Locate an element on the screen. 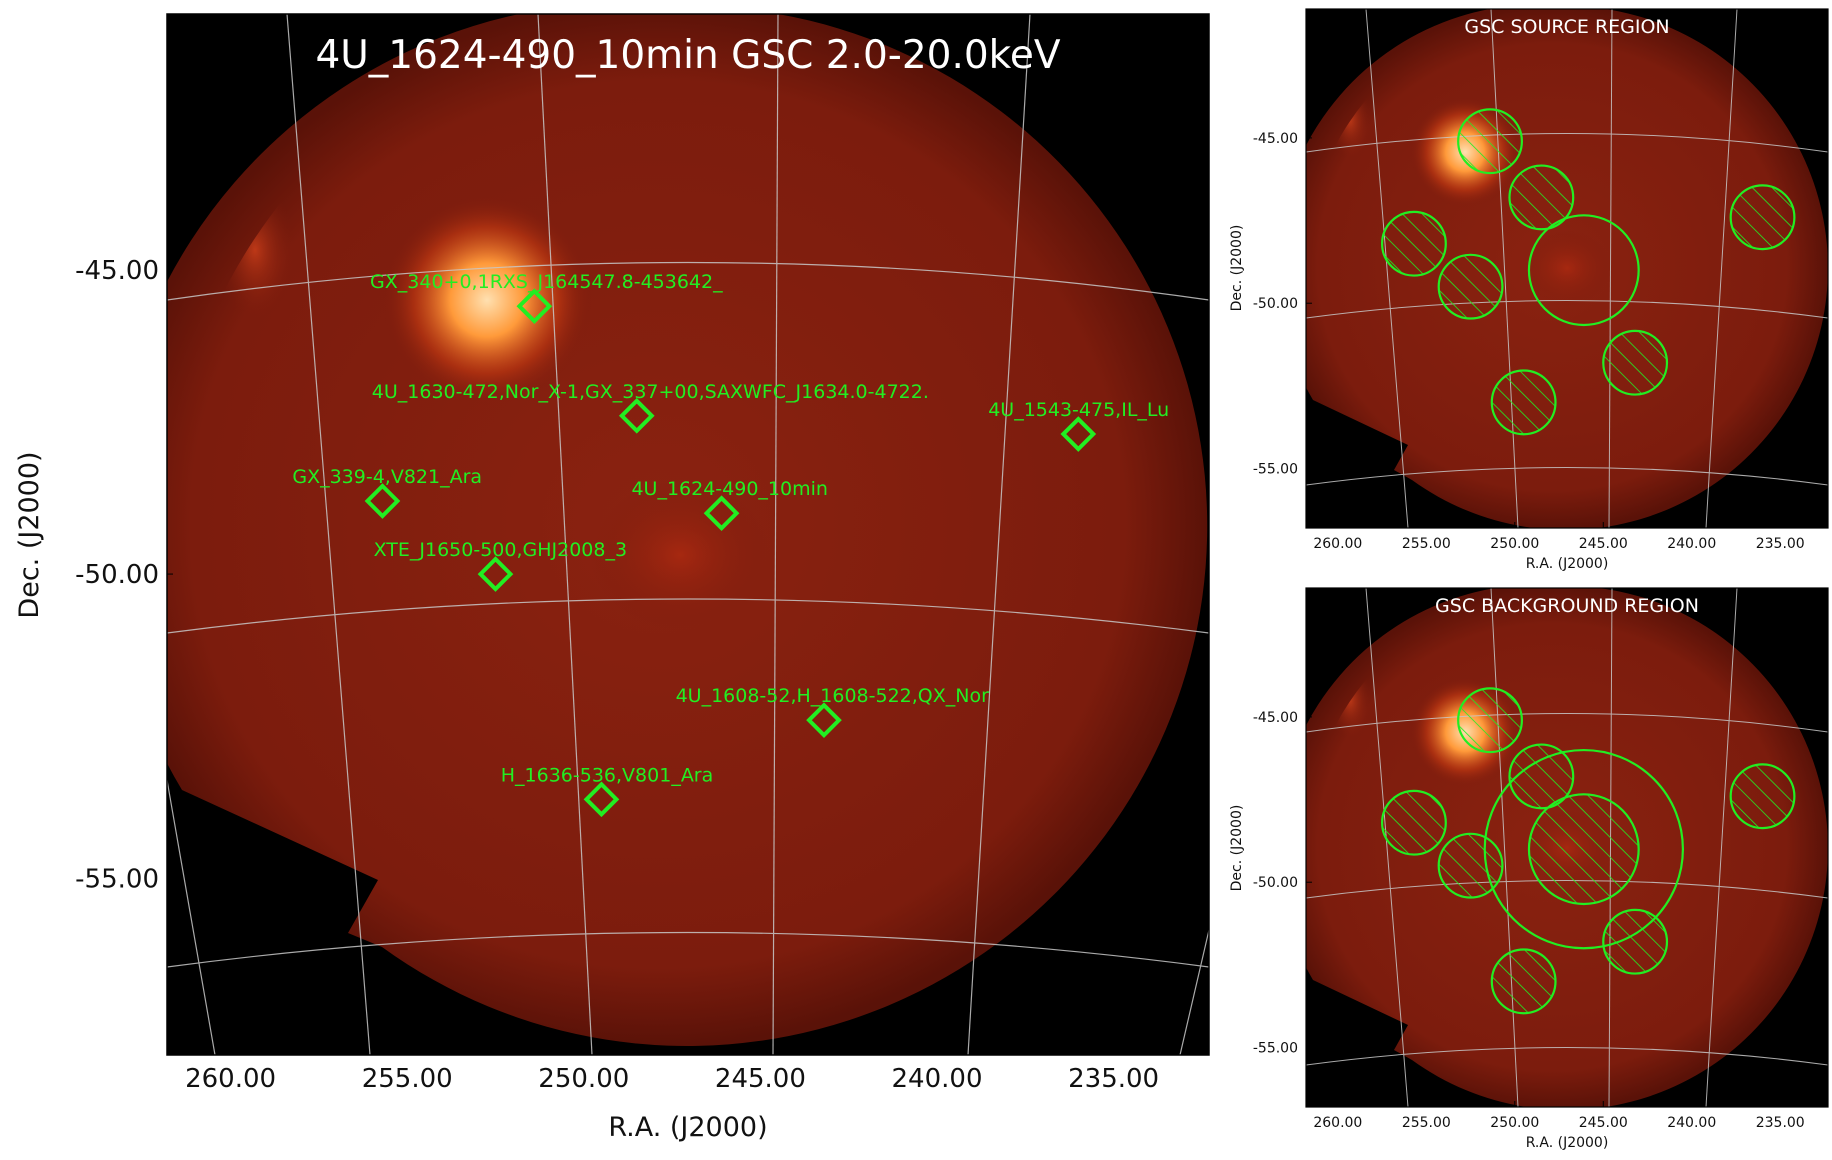  main-xtick-label: 260.00 is located at coordinates (230, 1079).